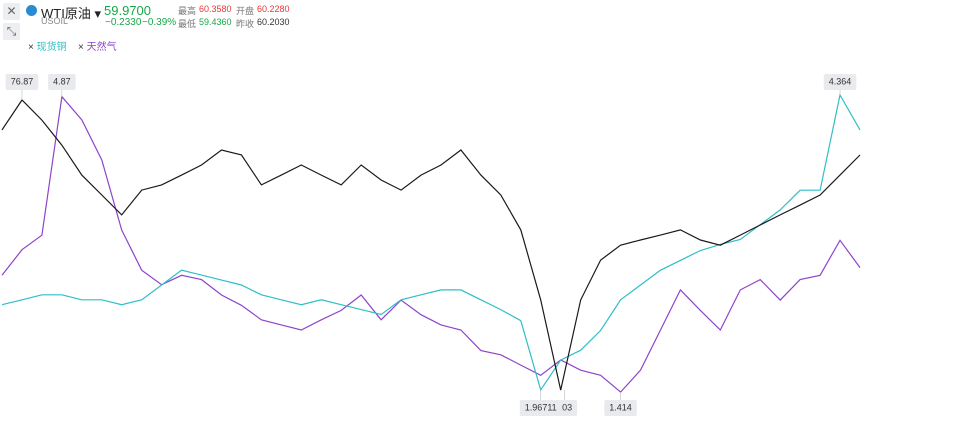 This screenshot has width=960, height=429. I want to click on legend-label: 现货铜, so click(51, 47).